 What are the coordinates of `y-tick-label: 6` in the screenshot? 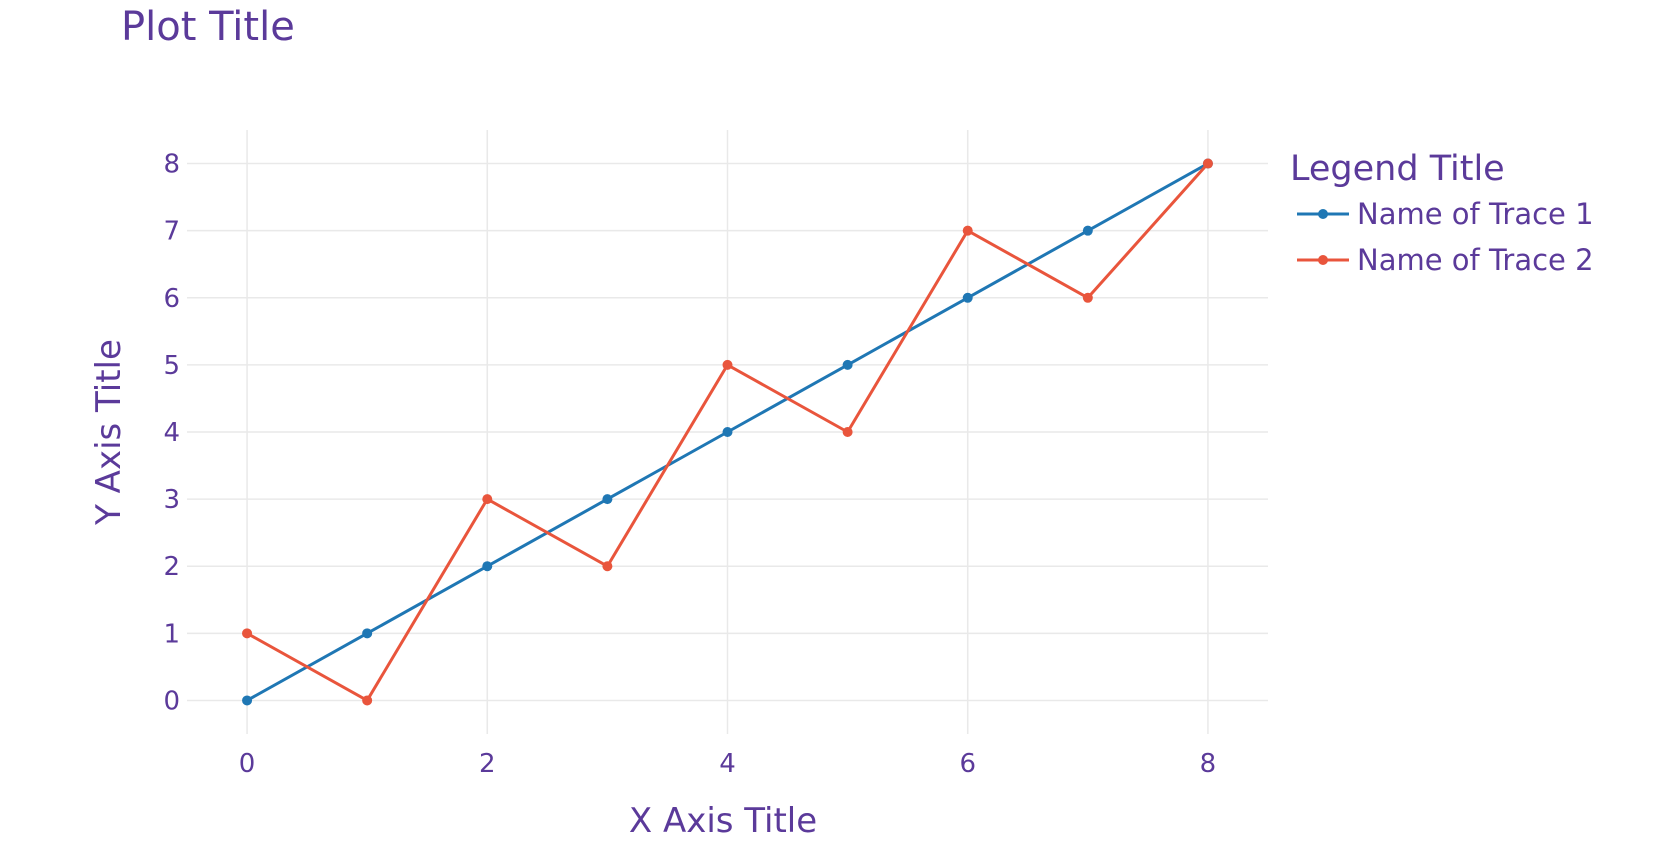 It's located at (171, 299).